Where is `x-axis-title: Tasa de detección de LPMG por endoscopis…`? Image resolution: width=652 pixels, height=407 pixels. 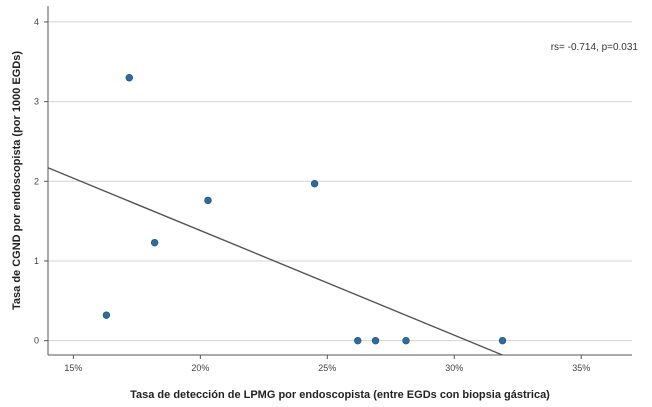 x-axis-title: Tasa de detección de LPMG por endoscopis… is located at coordinates (340, 395).